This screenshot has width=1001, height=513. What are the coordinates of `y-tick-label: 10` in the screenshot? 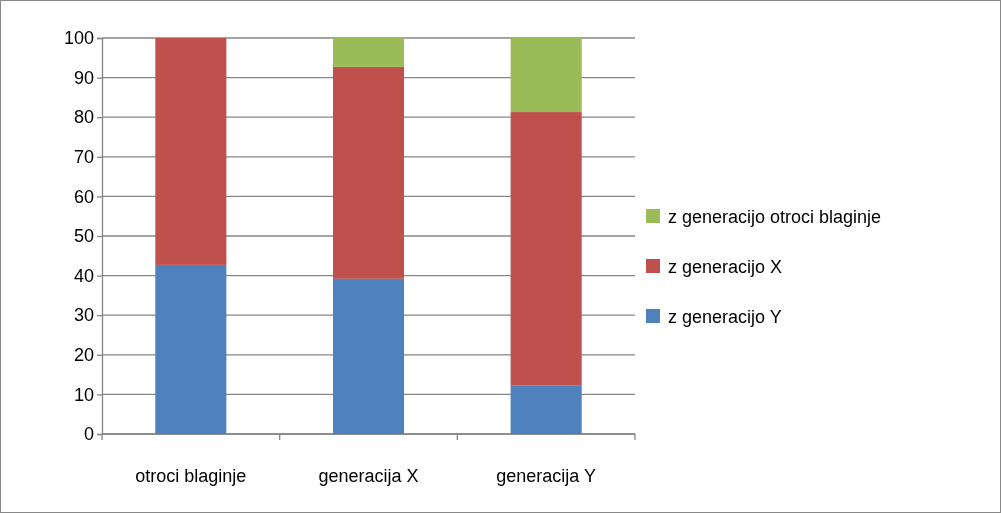 It's located at (83, 394).